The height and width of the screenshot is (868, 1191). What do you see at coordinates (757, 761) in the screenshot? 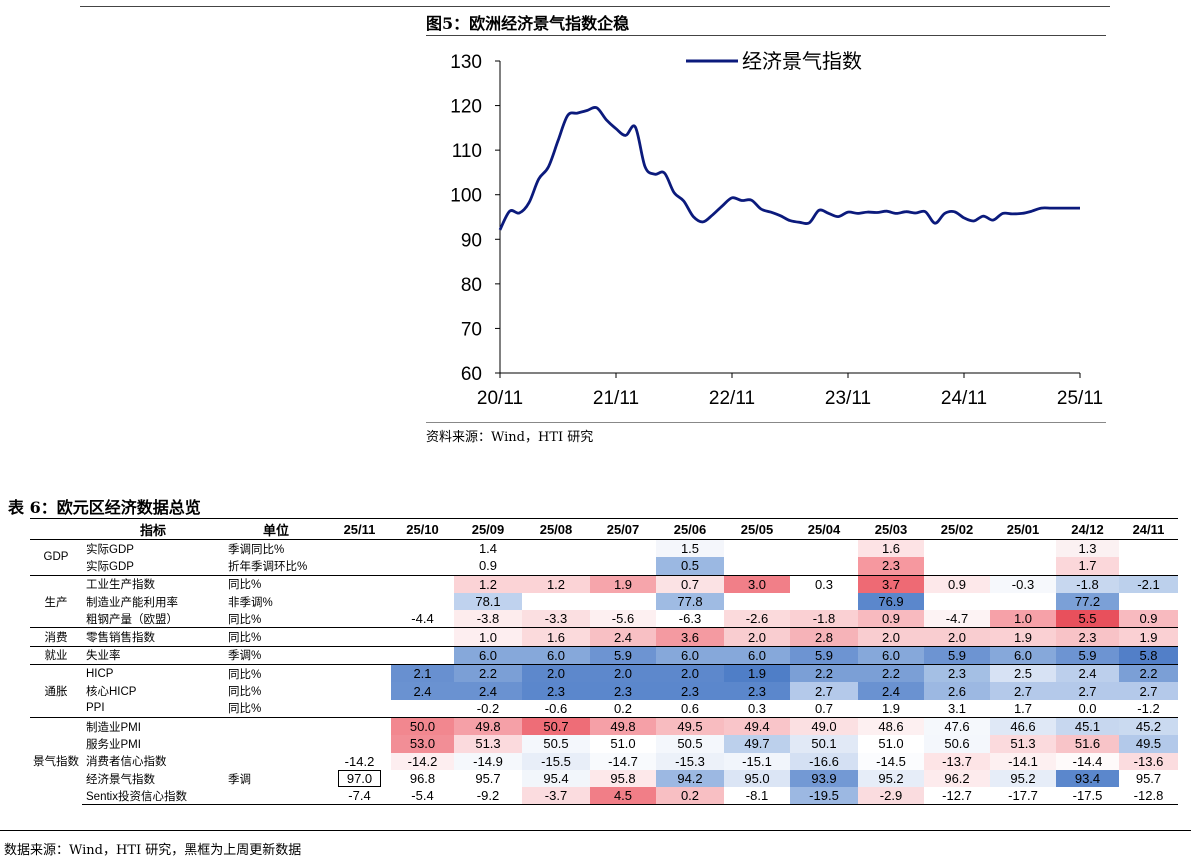
I see `value-cell: -15.1` at bounding box center [757, 761].